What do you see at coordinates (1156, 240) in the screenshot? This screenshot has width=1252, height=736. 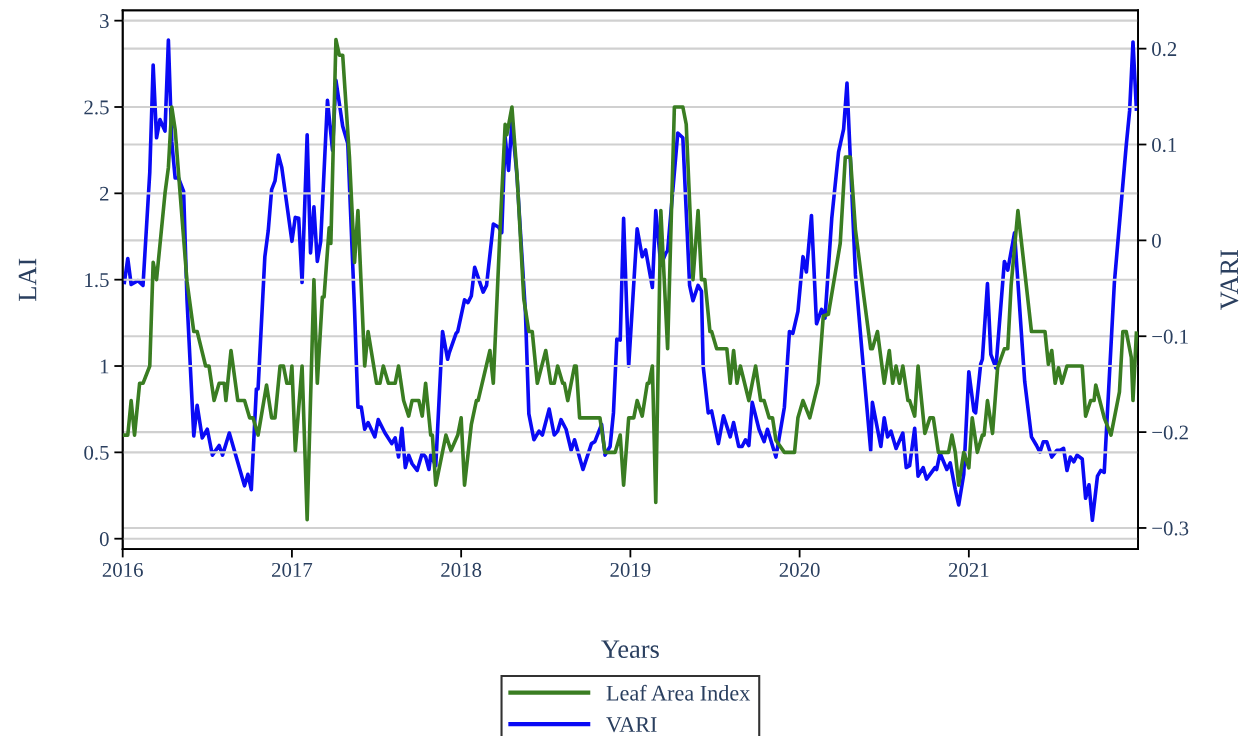 I see `y2-tick-label: 0` at bounding box center [1156, 240].